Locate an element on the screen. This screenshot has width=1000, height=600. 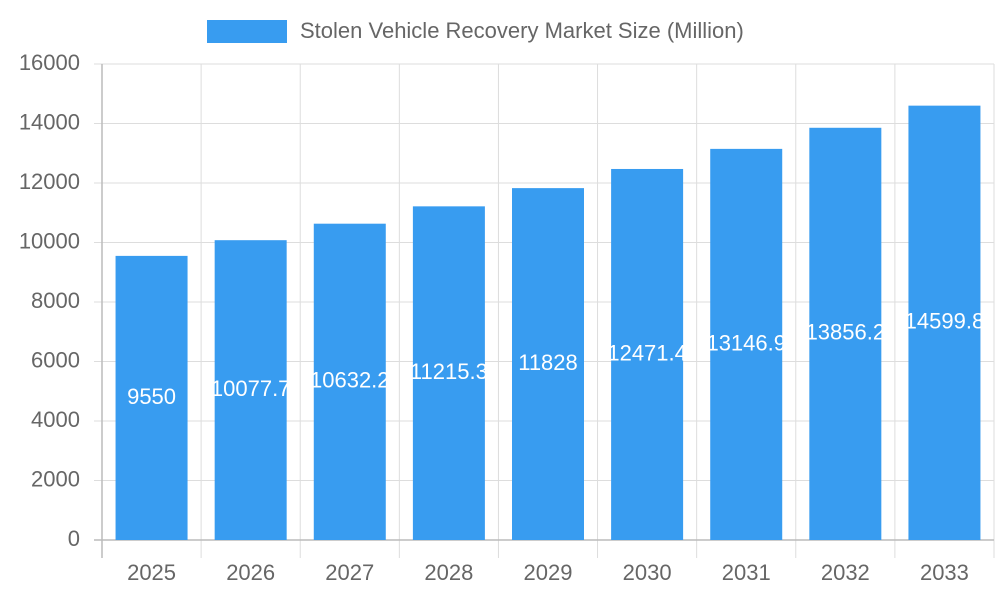
x-tick-label: 2031 is located at coordinates (746, 572).